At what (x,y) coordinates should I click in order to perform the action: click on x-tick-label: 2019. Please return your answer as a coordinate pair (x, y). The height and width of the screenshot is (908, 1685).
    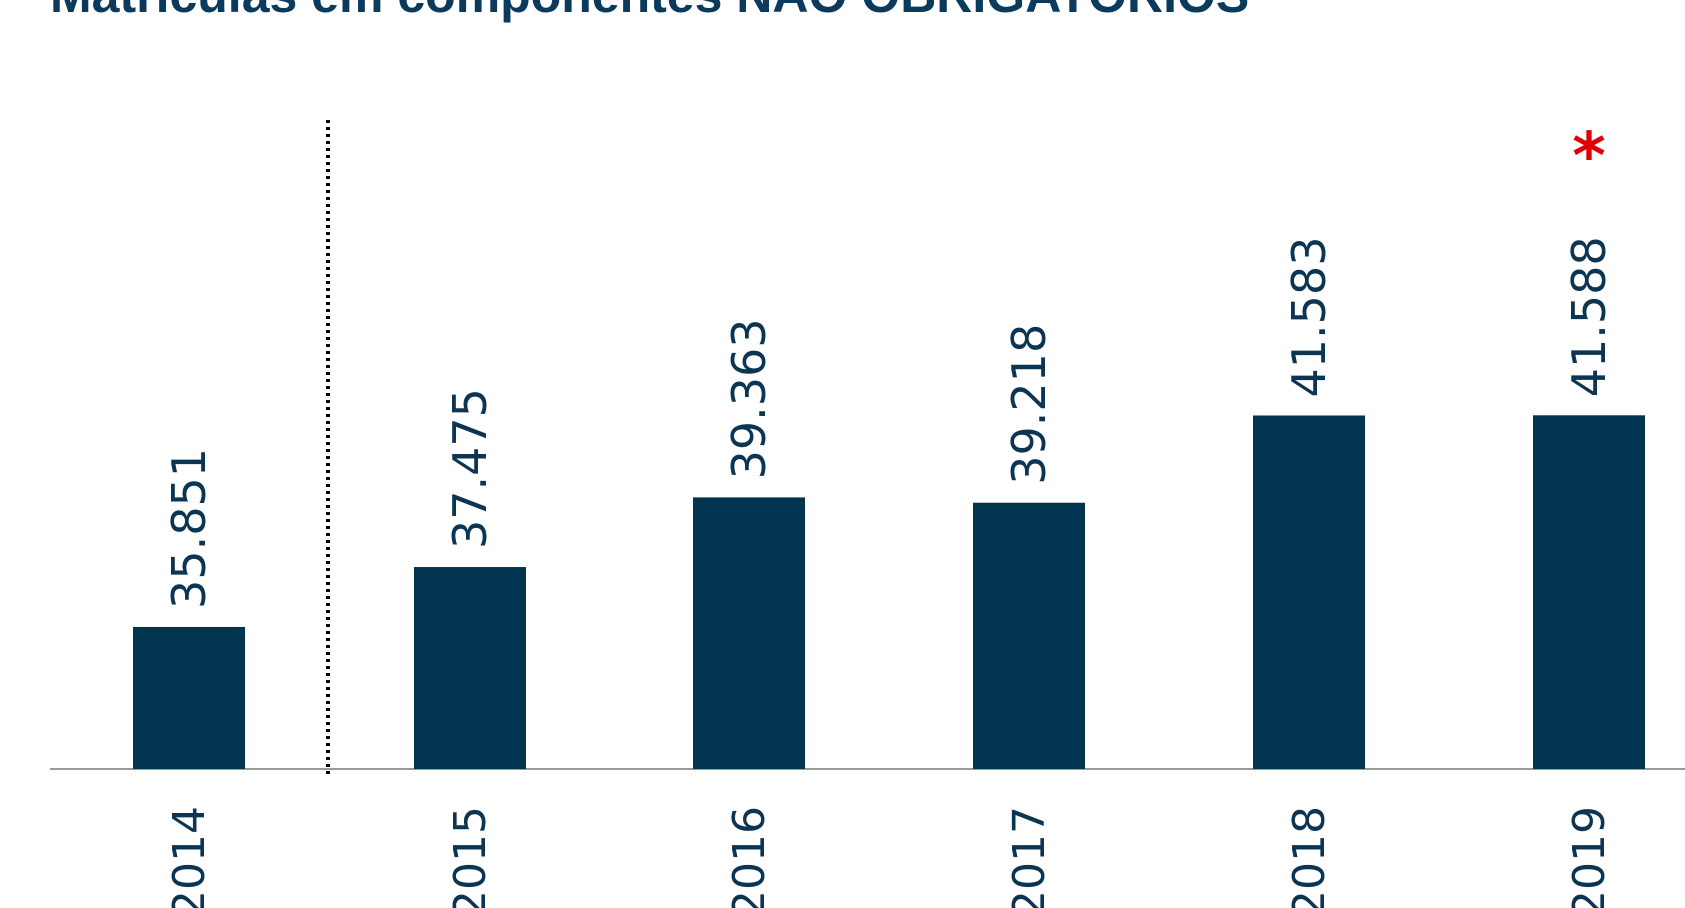
    Looking at the image, I should click on (1589, 857).